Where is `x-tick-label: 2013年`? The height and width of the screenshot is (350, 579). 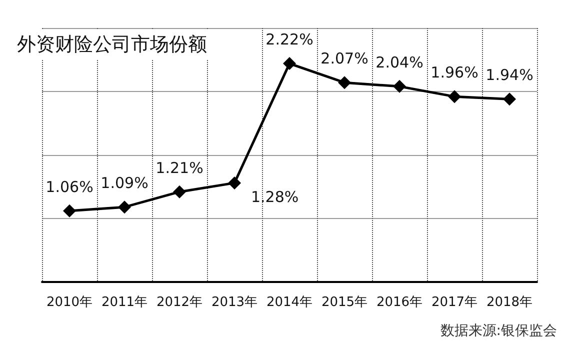
x-tick-label: 2013年 is located at coordinates (234, 302).